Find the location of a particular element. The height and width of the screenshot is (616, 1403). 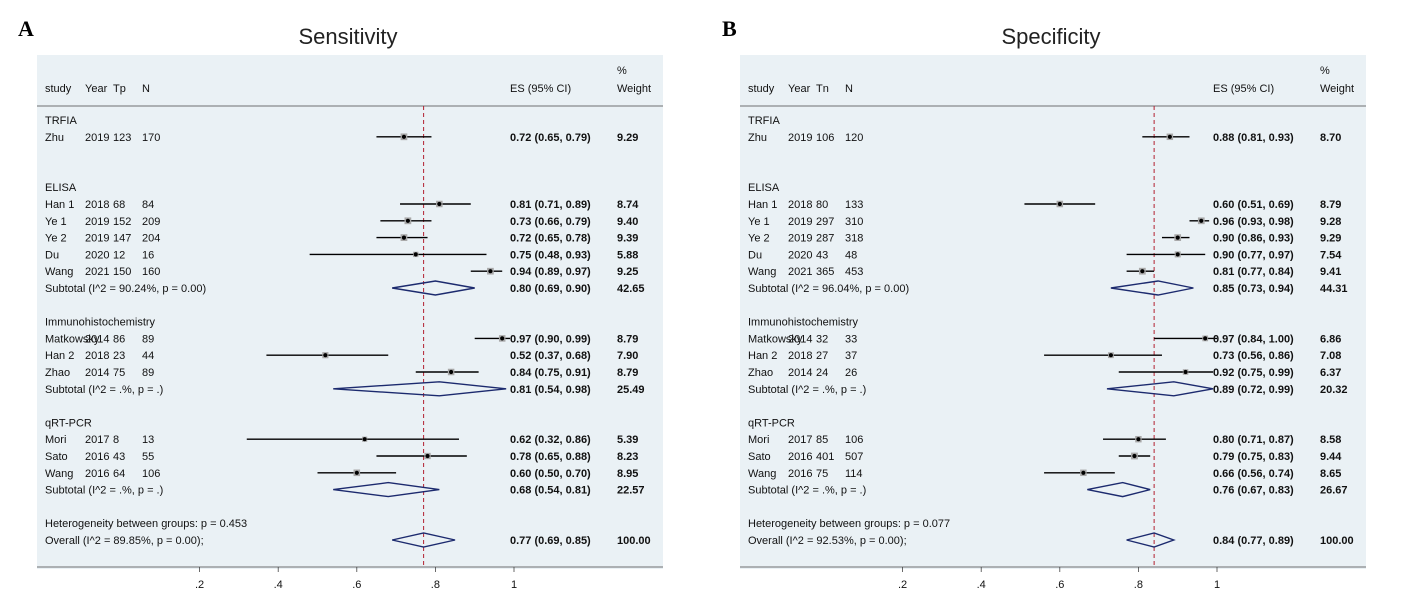

weight-value: 25.49 is located at coordinates (631, 390).